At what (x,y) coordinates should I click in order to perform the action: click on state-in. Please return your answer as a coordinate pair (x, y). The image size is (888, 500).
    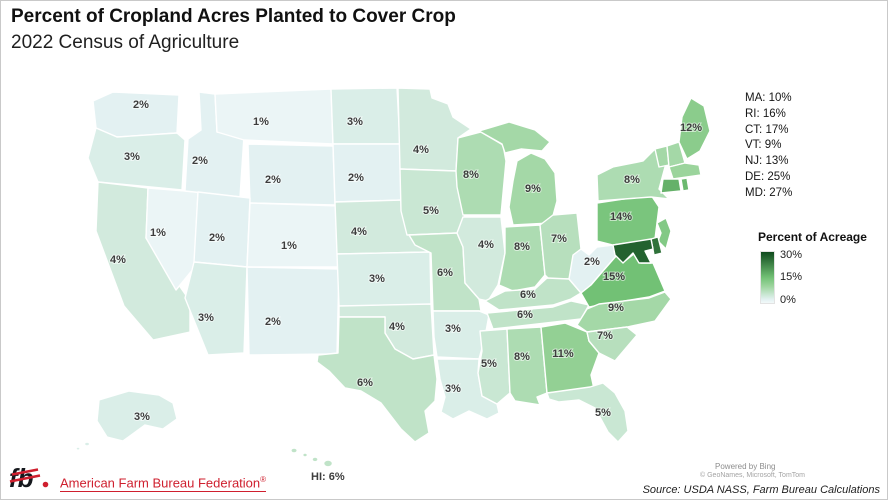
    Looking at the image, I should click on (522, 258).